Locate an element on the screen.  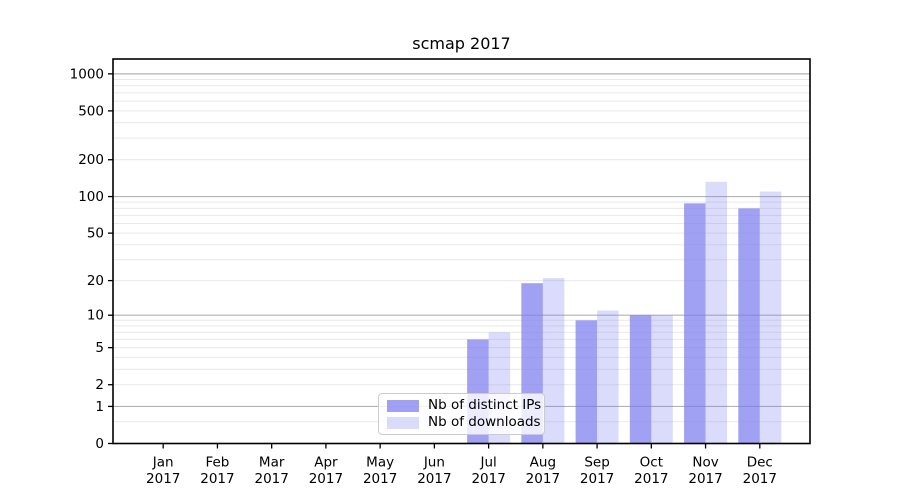
x-tick-label: Dec 2017 is located at coordinates (760, 471).